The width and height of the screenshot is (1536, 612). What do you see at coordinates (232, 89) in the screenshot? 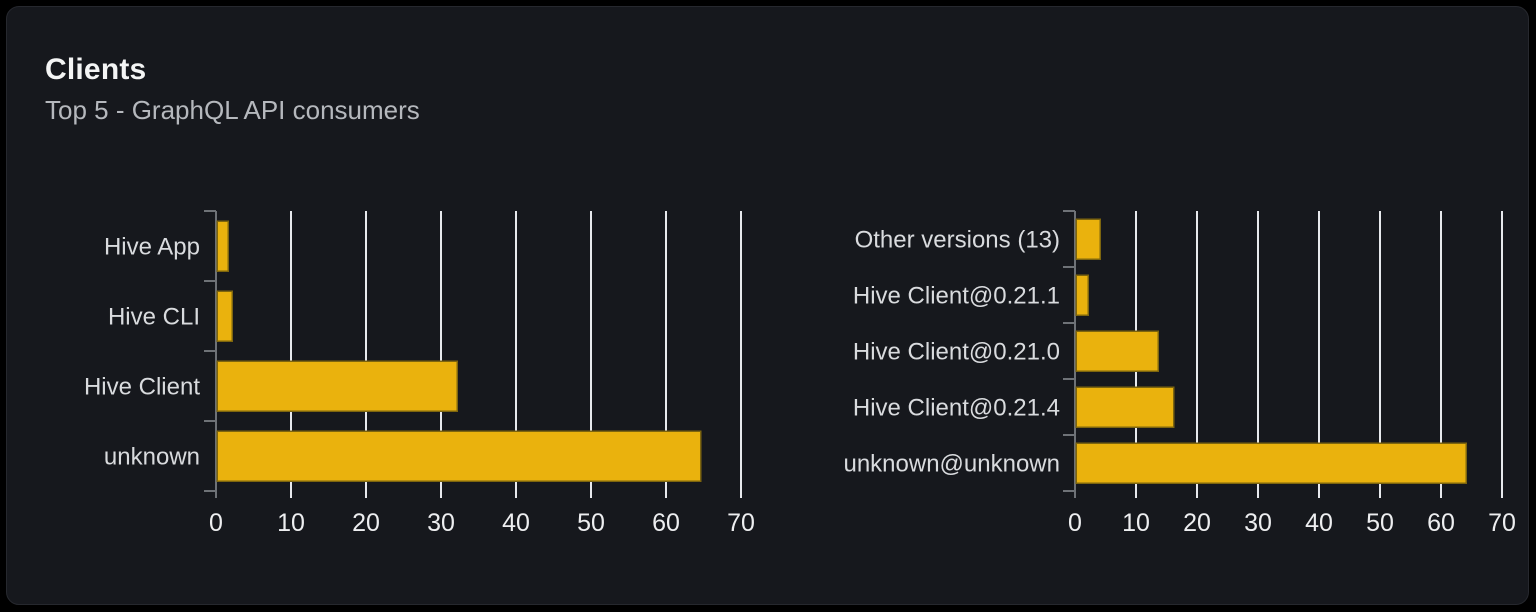
I see `panel-header: Clients Top 5 - GraphQL API consumers` at bounding box center [232, 89].